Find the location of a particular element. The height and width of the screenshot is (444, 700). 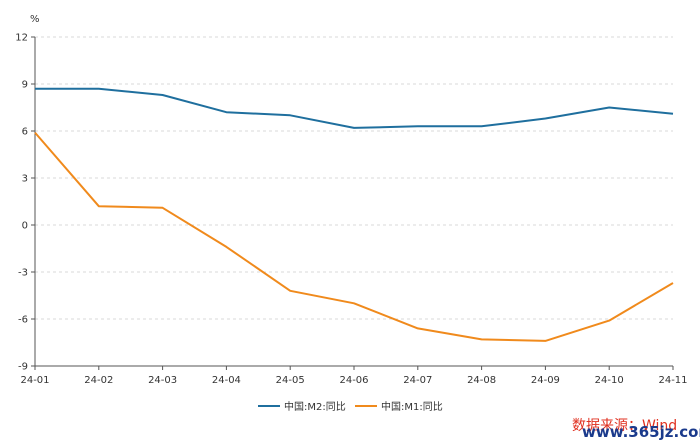

x-tick-label: 24-08 is located at coordinates (481, 380).